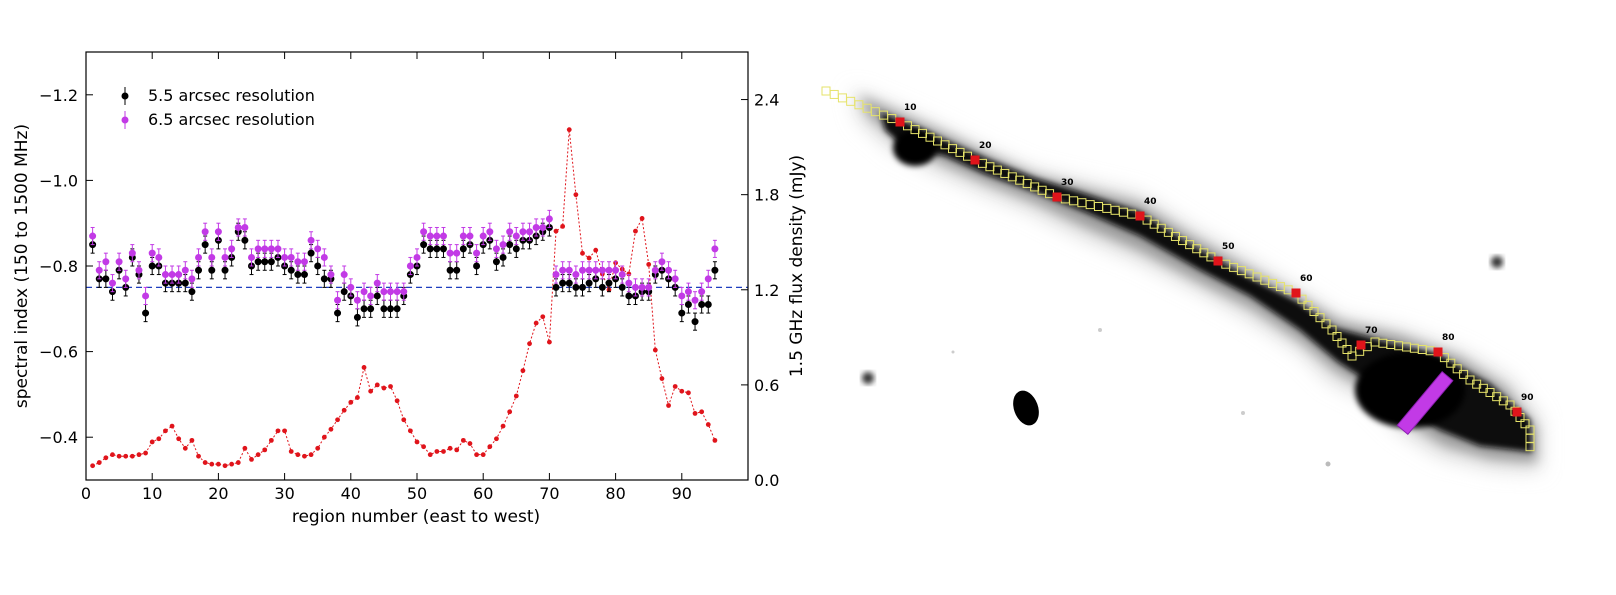 This screenshot has width=1616, height=595. I want to click on legend-marker, so click(125, 96).